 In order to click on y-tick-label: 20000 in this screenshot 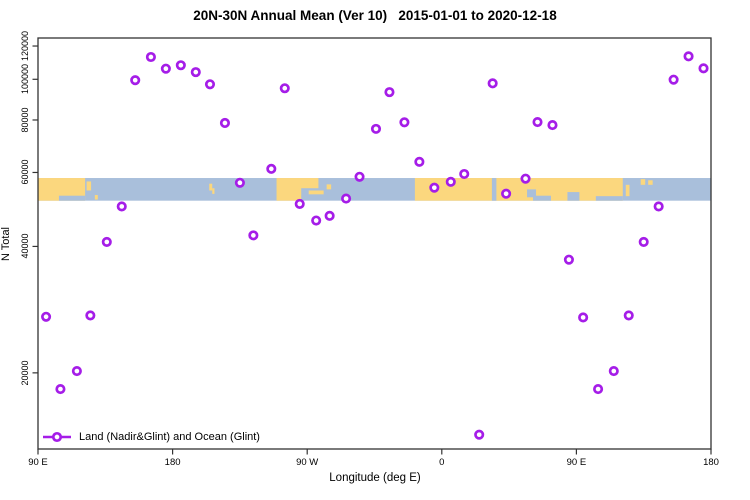, I will do `click(25, 373)`.